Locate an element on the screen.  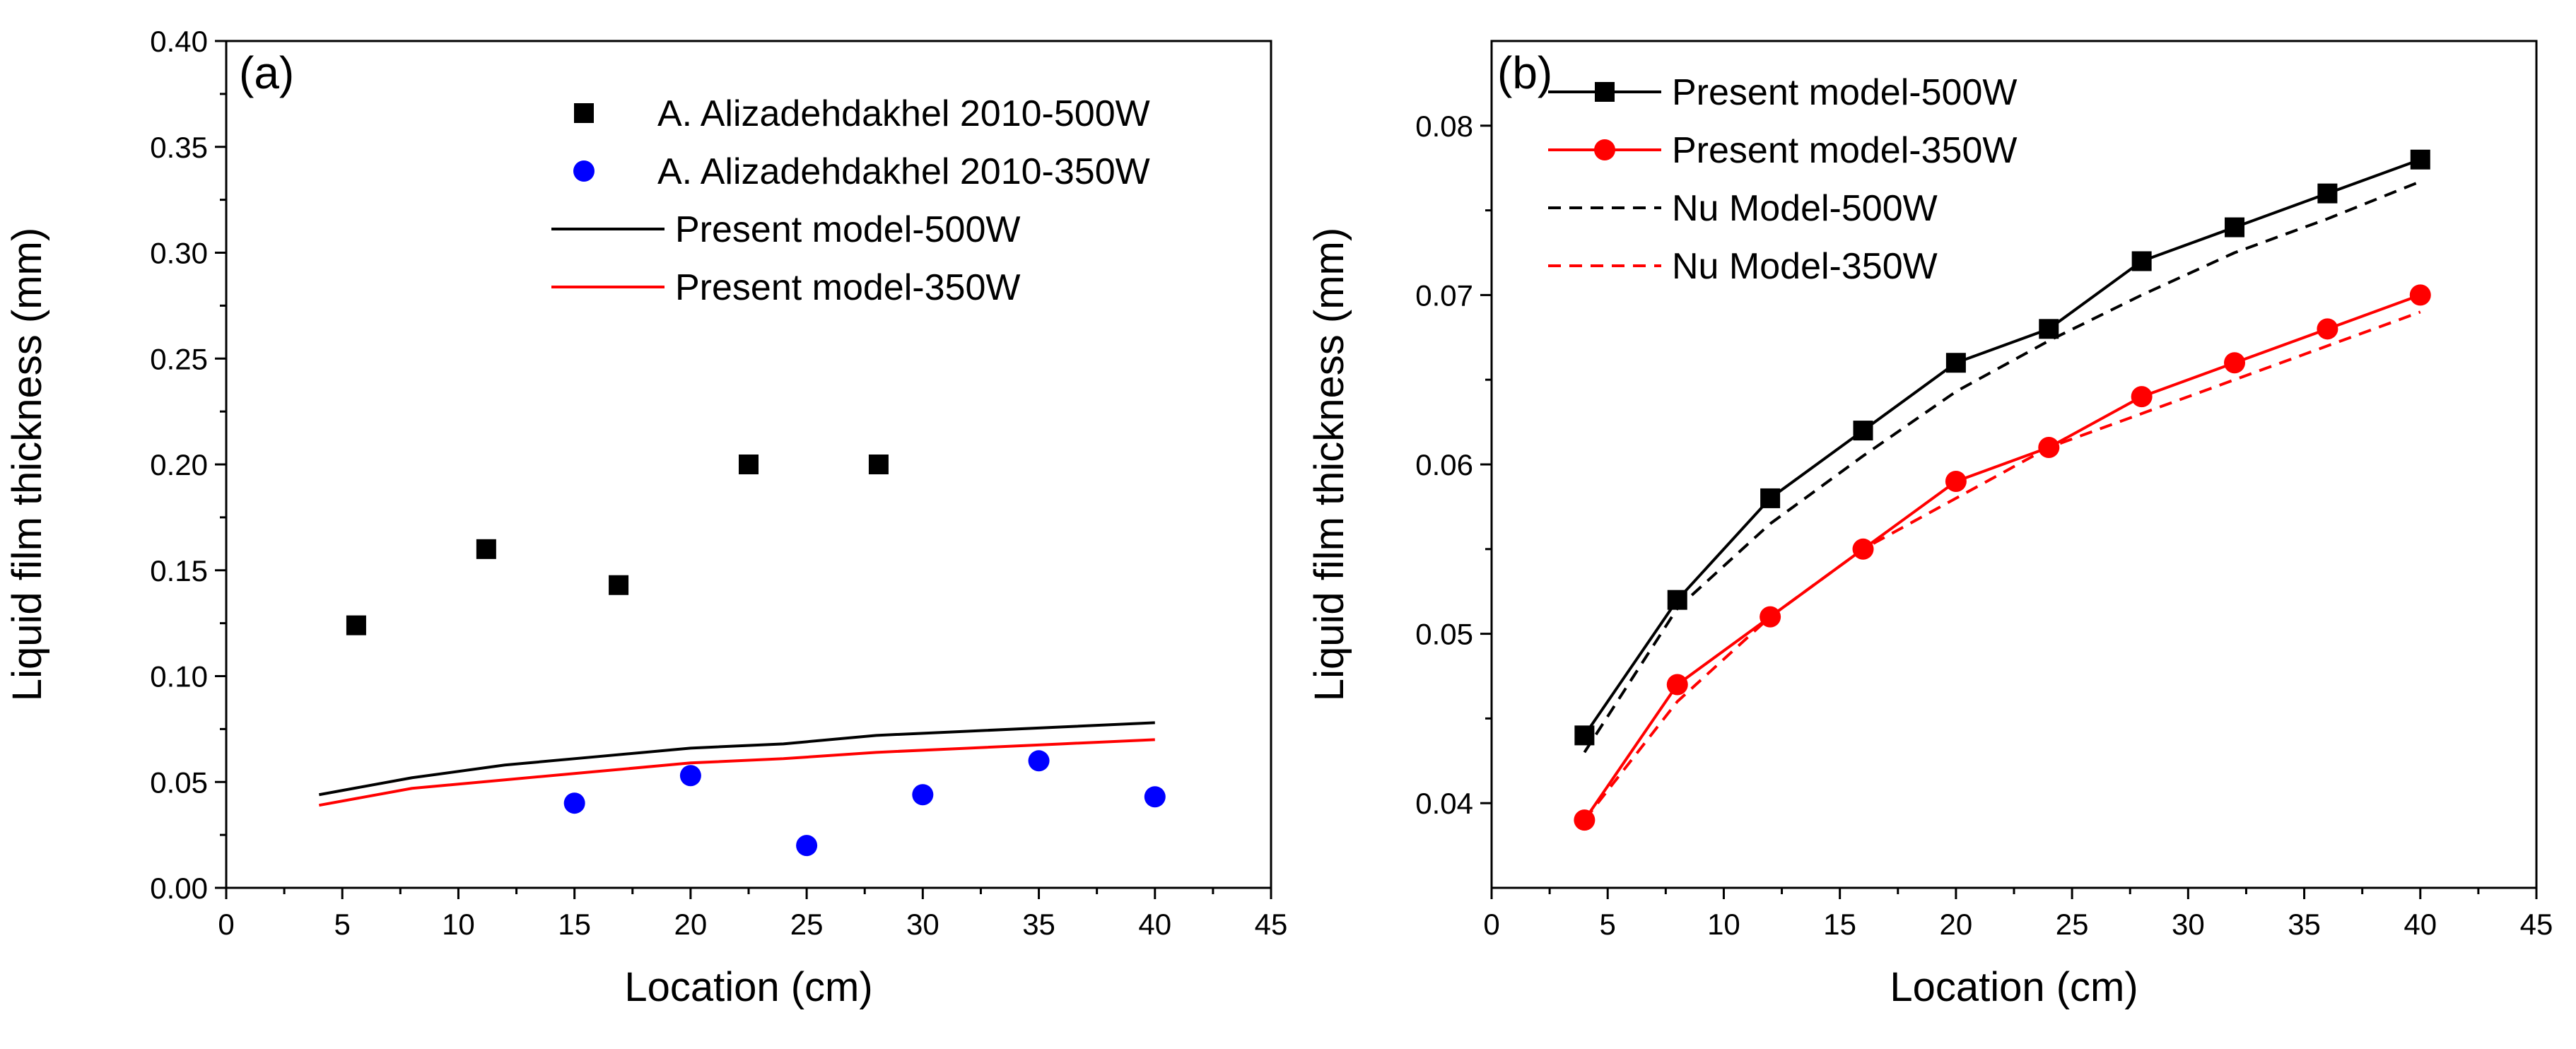
y-tick-label: 0.06 is located at coordinates (1444, 464).